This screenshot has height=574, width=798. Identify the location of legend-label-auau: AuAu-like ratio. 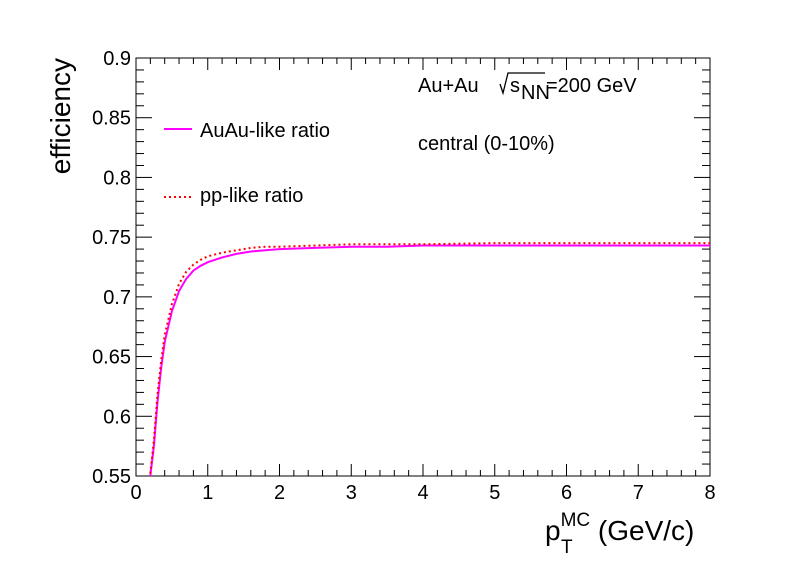
(265, 131).